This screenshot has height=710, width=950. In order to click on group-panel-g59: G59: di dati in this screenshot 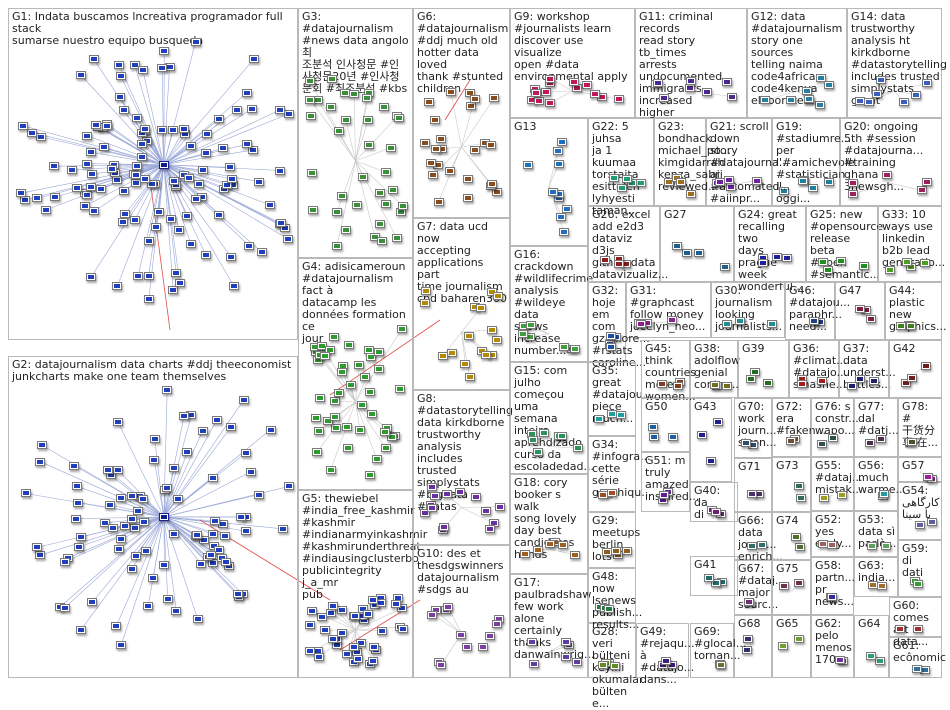, I will do `click(920, 568)`.